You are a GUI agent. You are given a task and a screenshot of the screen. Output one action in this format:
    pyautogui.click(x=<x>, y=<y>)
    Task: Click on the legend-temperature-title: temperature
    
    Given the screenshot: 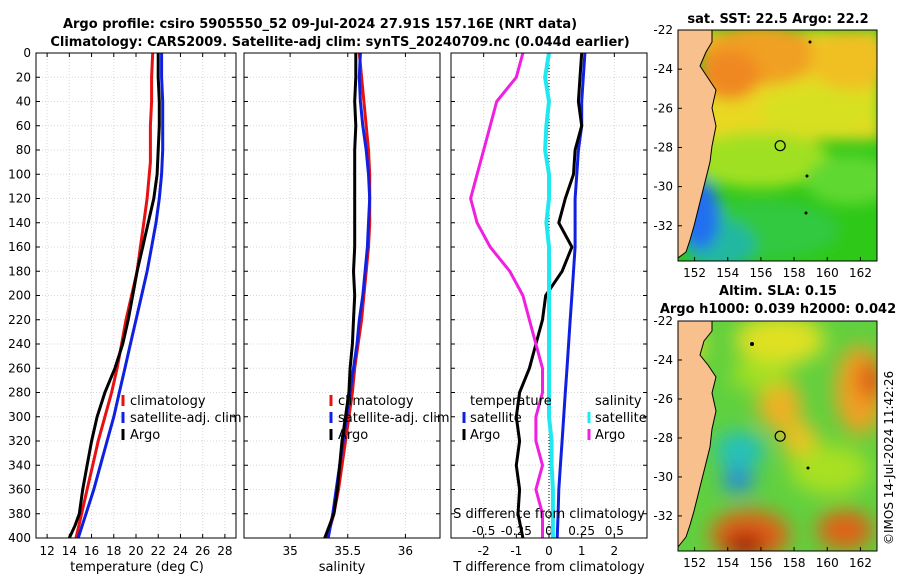 What is the action you would take?
    pyautogui.click(x=511, y=401)
    